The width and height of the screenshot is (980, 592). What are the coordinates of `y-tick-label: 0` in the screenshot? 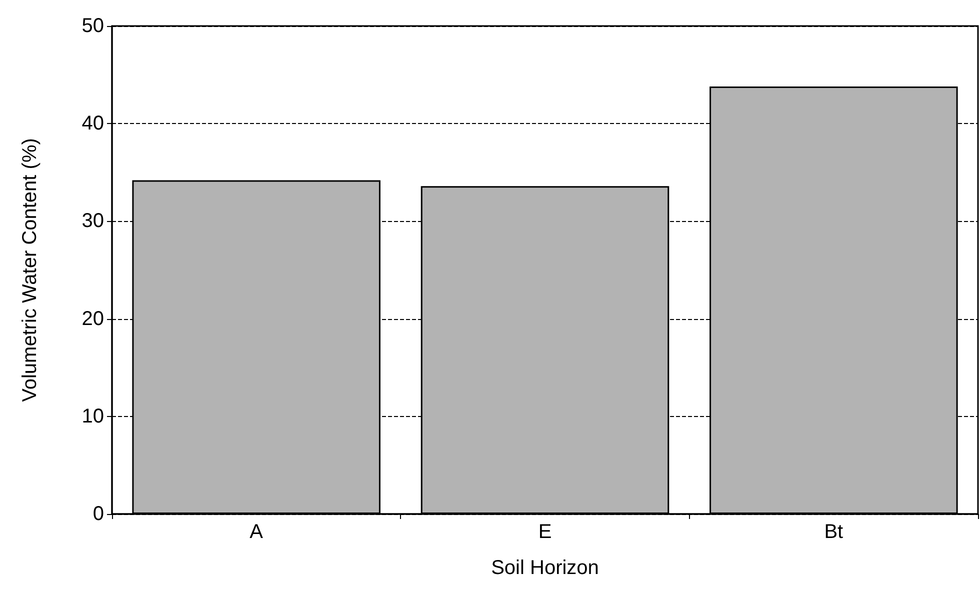 It's located at (98, 514).